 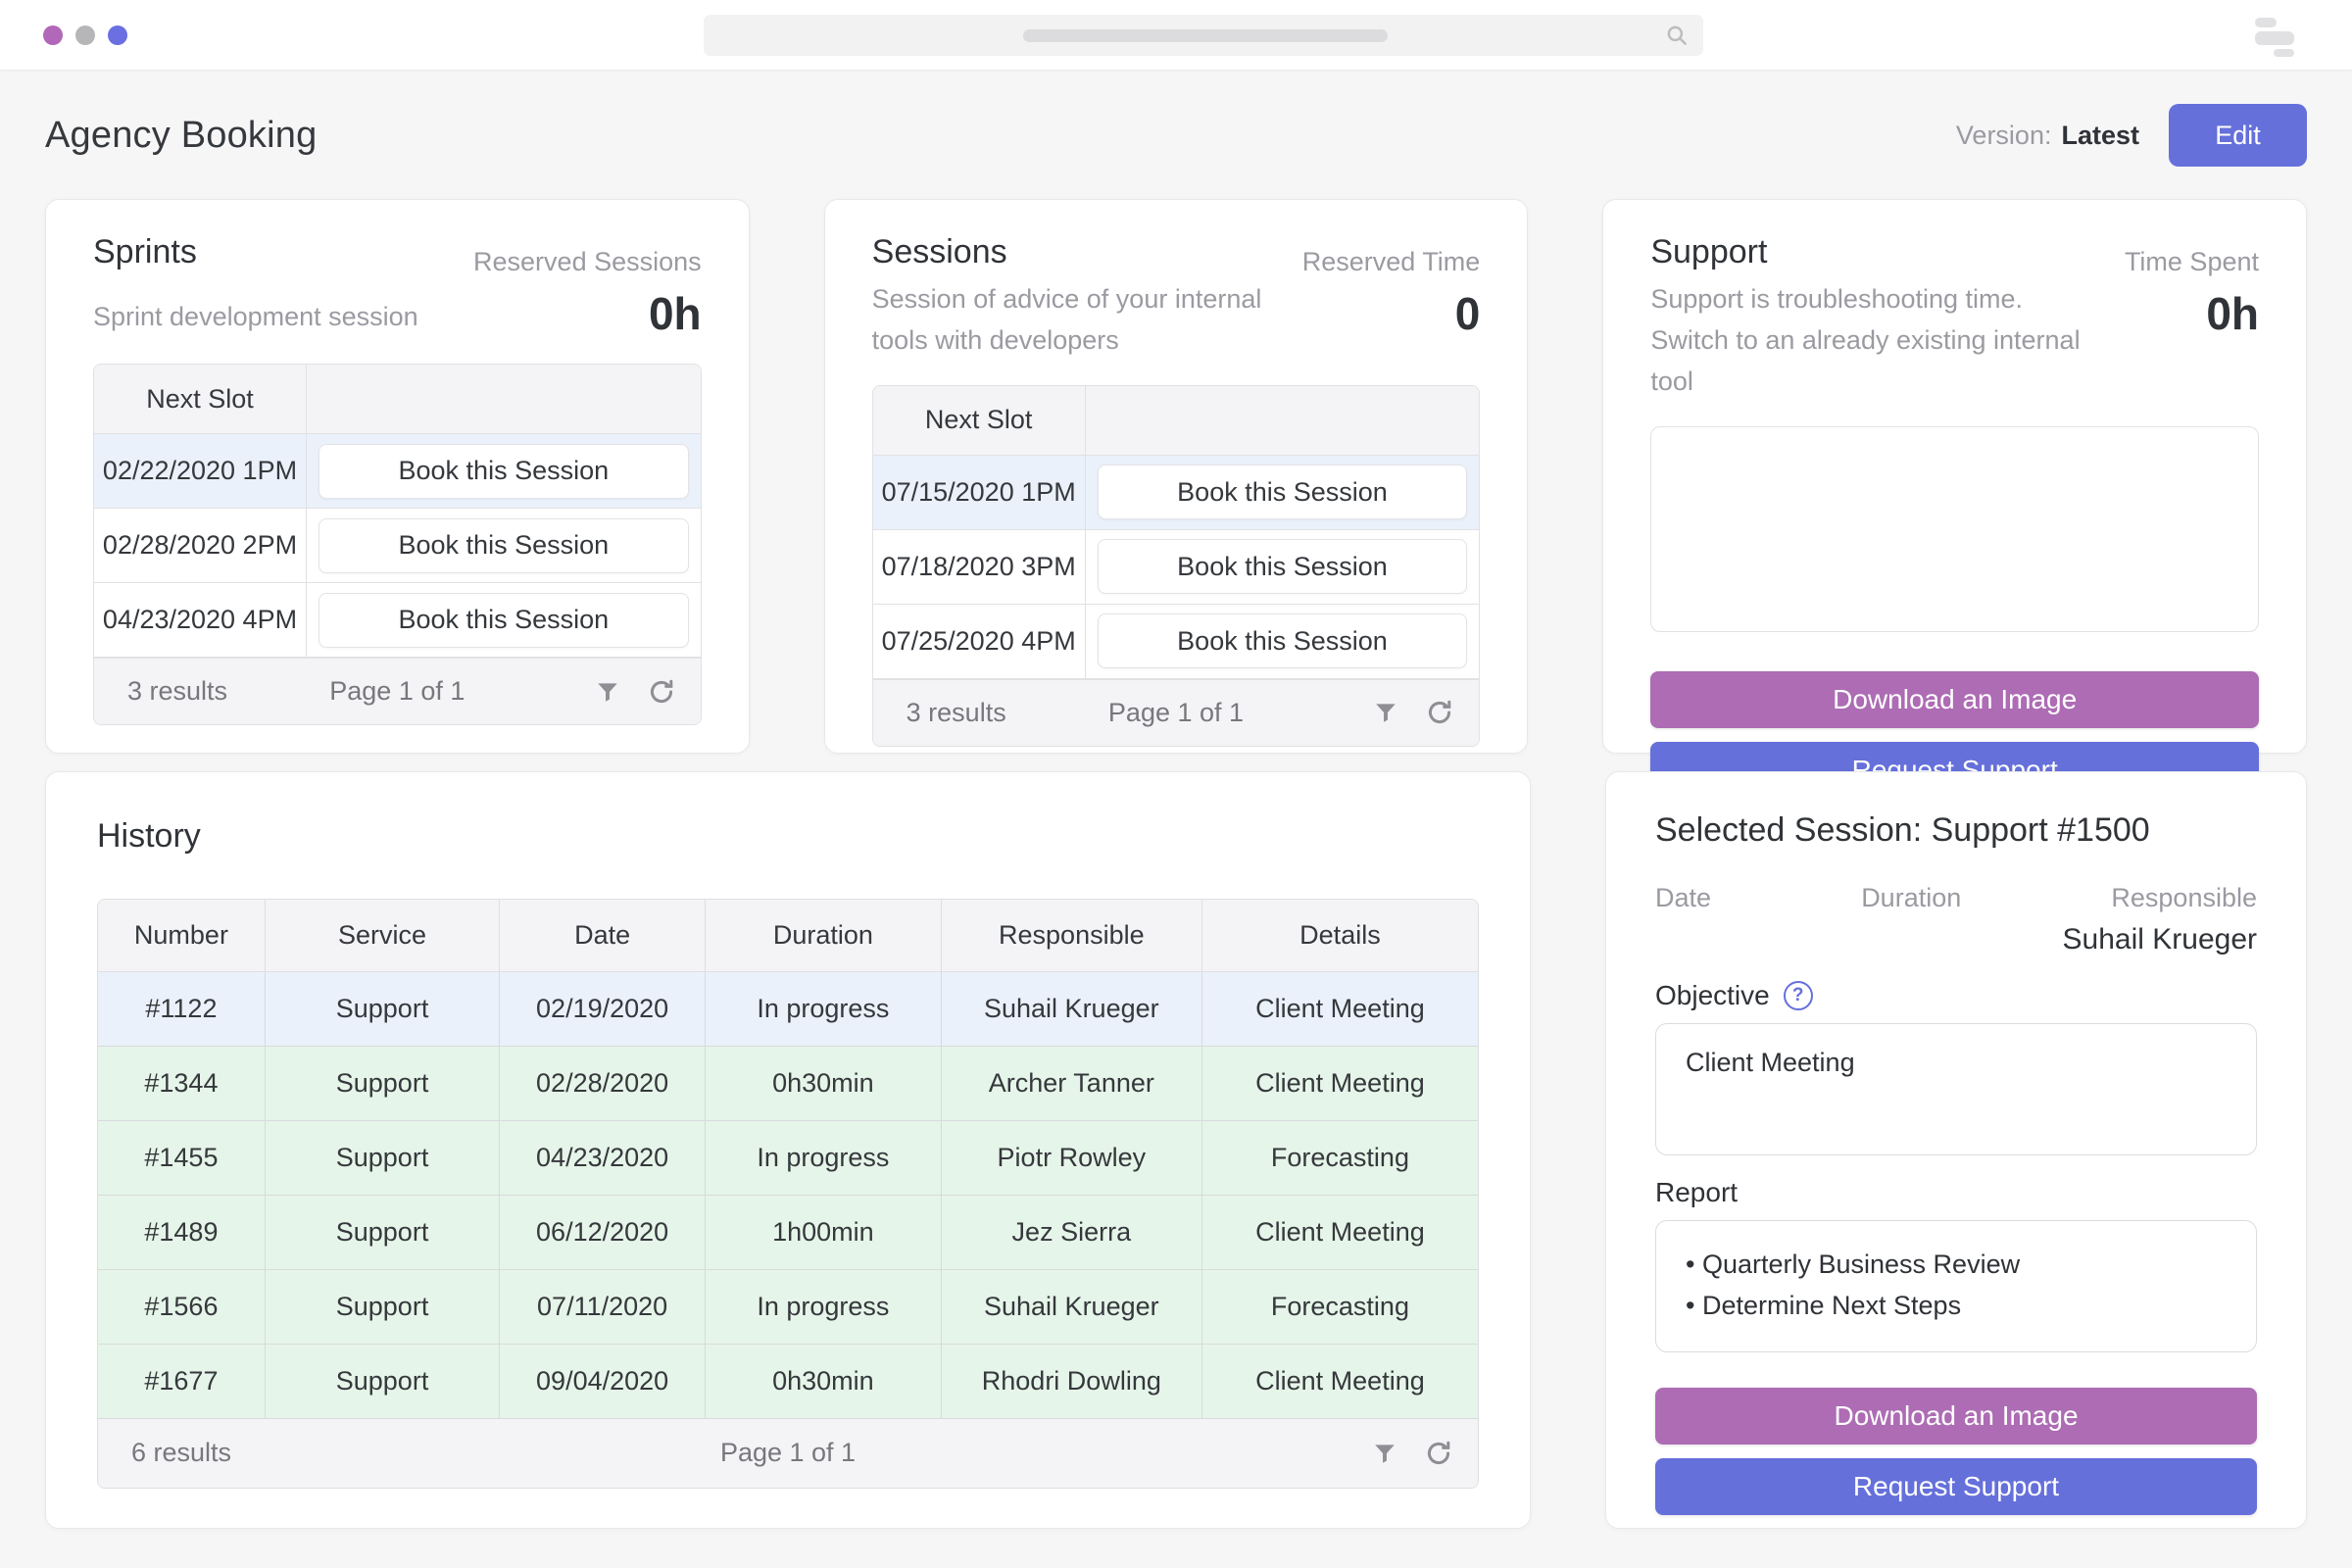 What do you see at coordinates (587, 261) in the screenshot?
I see `sprints-metric-label: Reserved Sessions` at bounding box center [587, 261].